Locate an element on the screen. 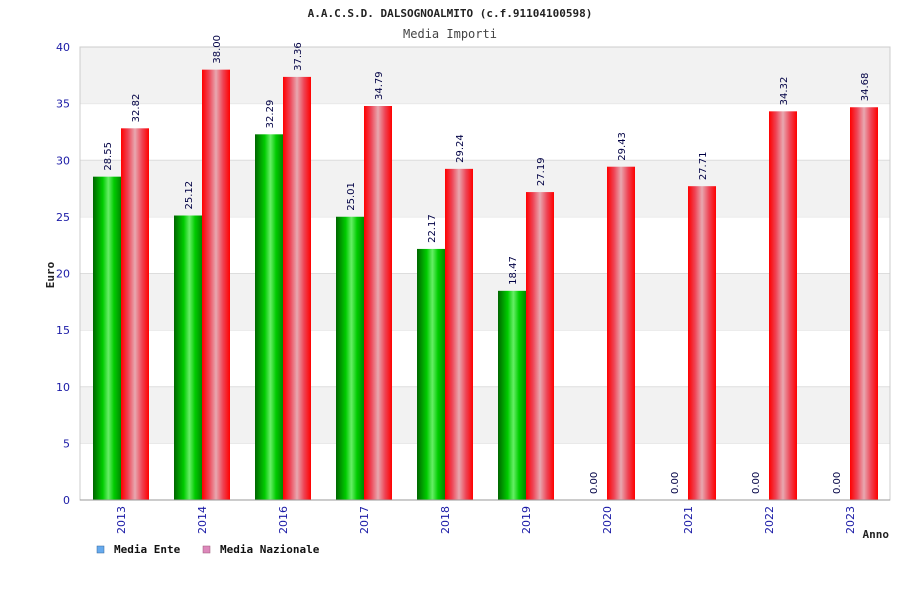 The height and width of the screenshot is (600, 900). bar-value-label: 27.71 is located at coordinates (703, 166).